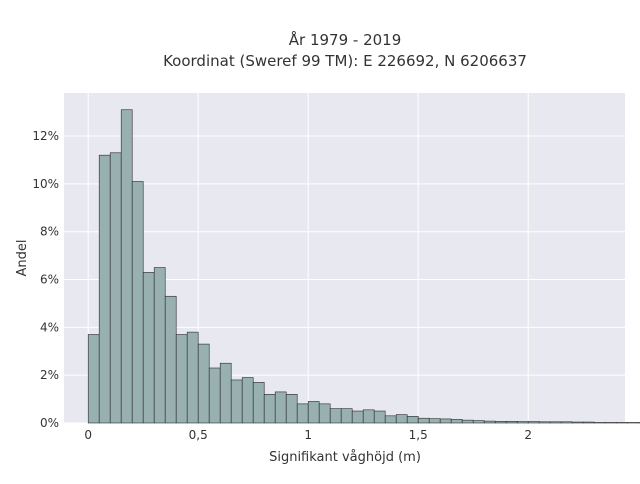 The width and height of the screenshot is (640, 484). I want to click on x-tick-label: 0, so click(88, 435).